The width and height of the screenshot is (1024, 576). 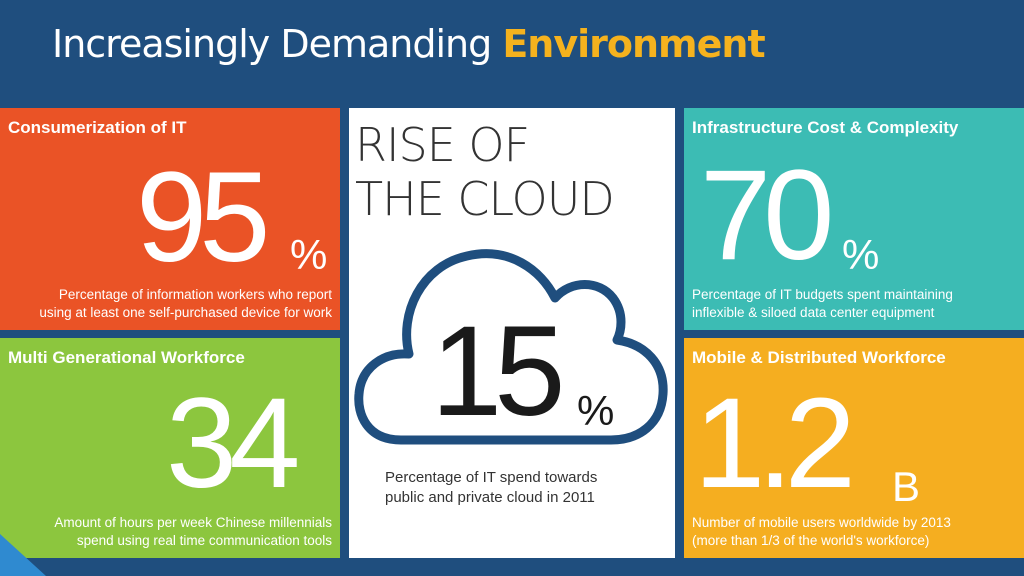 What do you see at coordinates (819, 357) in the screenshot?
I see `tile-heading: Mobile & Distributed Workforce` at bounding box center [819, 357].